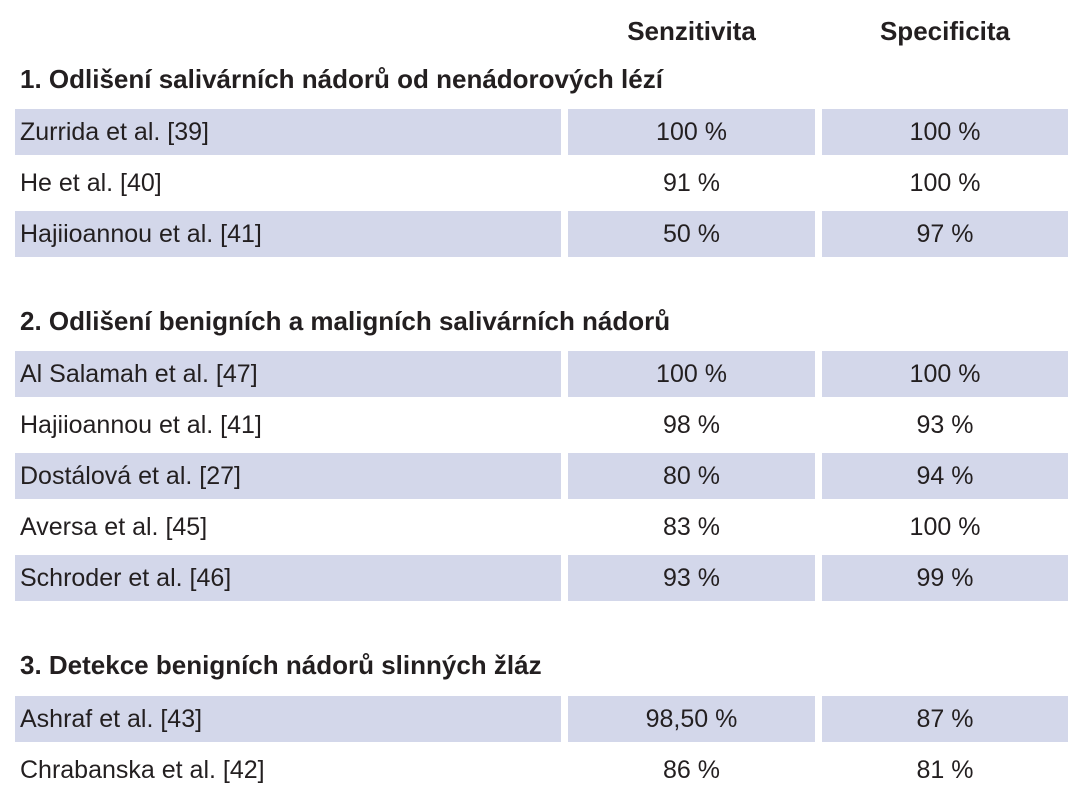 The image size is (1077, 800). What do you see at coordinates (945, 476) in the screenshot?
I see `specificity-value: 94 %` at bounding box center [945, 476].